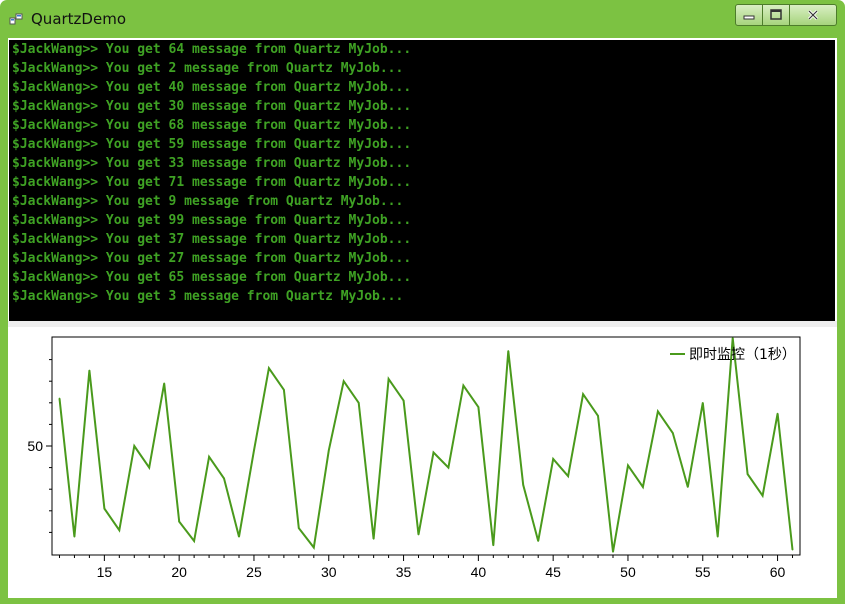  Describe the element at coordinates (78, 19) in the screenshot. I see `window-title: QuartzDemo` at that location.